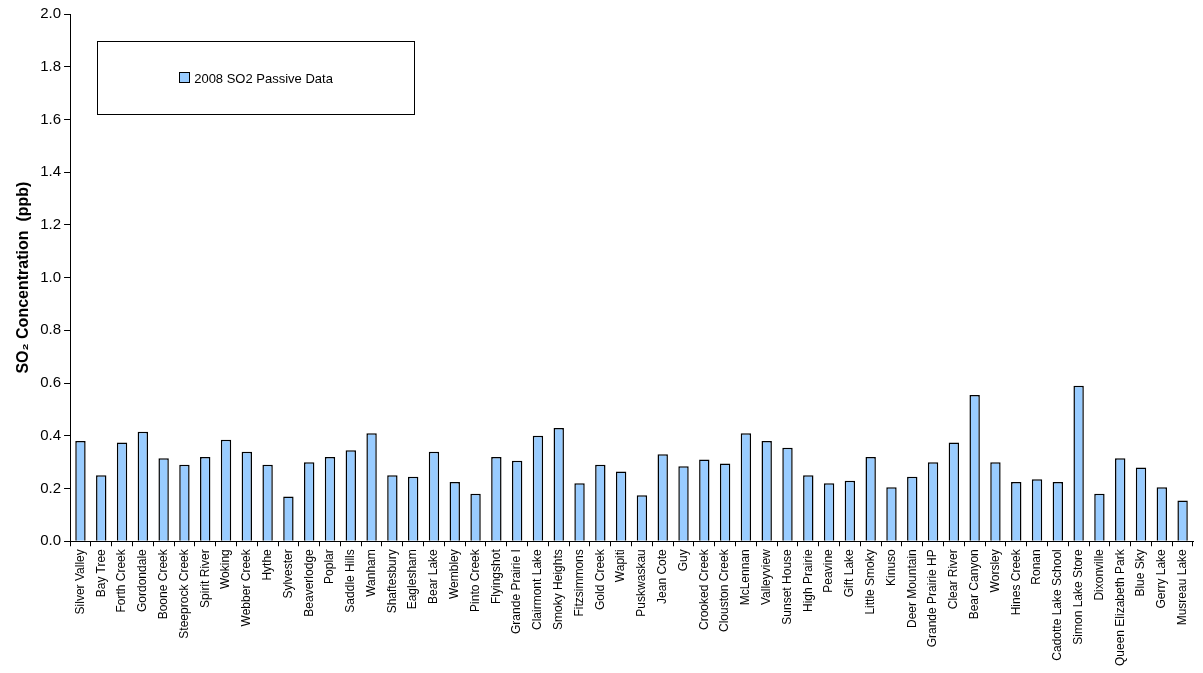 The width and height of the screenshot is (1203, 673). I want to click on x-tick-label: Jean Cote, so click(662, 576).